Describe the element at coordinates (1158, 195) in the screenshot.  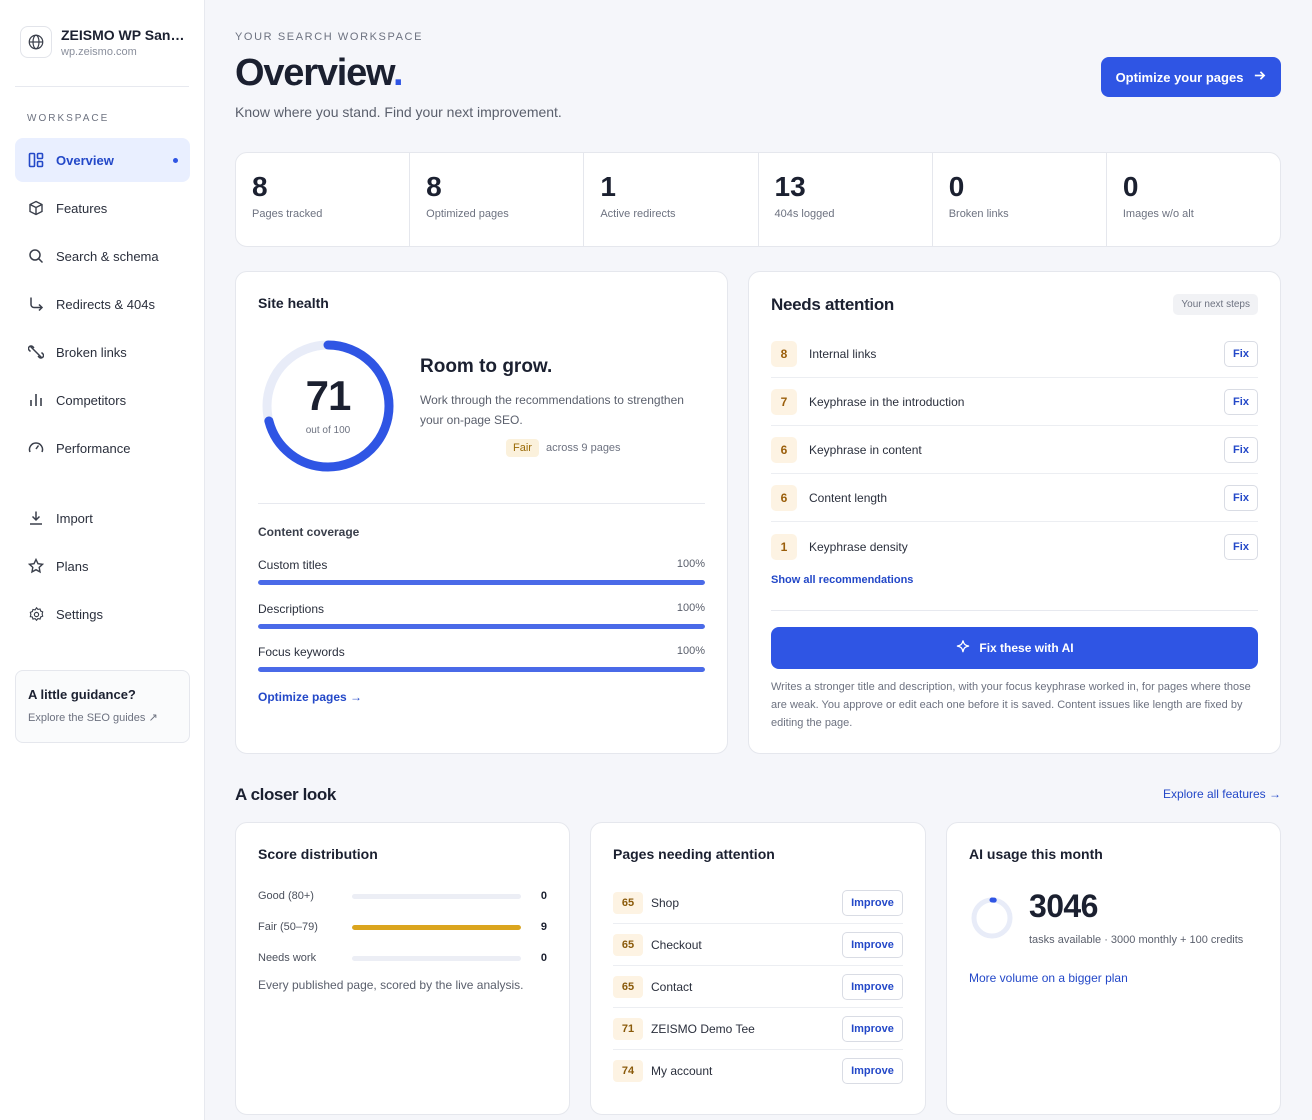
I see `stat-images-without-alt: 0 Images w/o alt` at that location.